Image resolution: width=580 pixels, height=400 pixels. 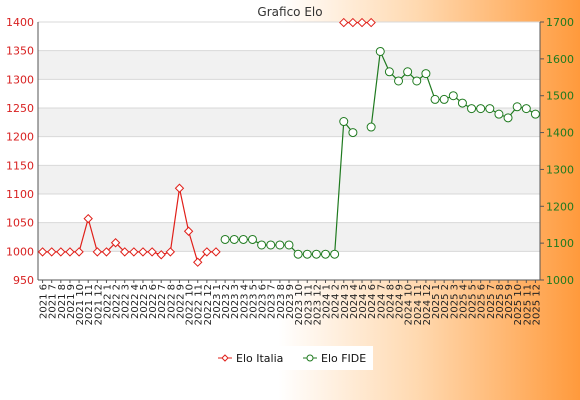 What do you see at coordinates (62, 301) in the screenshot?
I see `x-tick-label: 2021 8` at bounding box center [62, 301].